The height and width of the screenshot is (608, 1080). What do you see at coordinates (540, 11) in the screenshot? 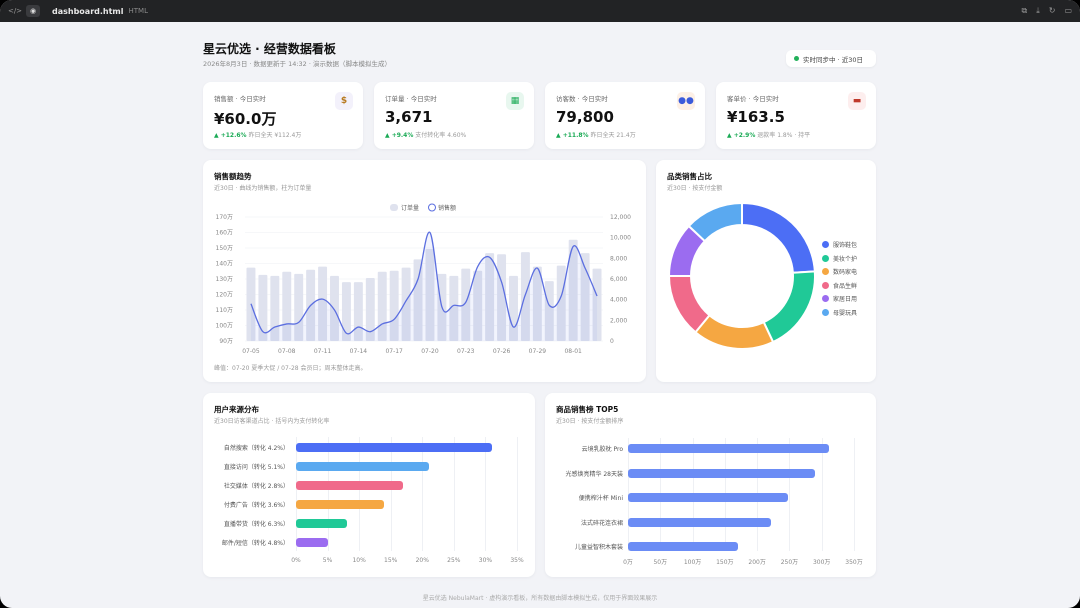
I see `window-toolbar: </> ◉ dashboard.html HTML ⧉ ⤓ ↻ ▭` at bounding box center [540, 11].